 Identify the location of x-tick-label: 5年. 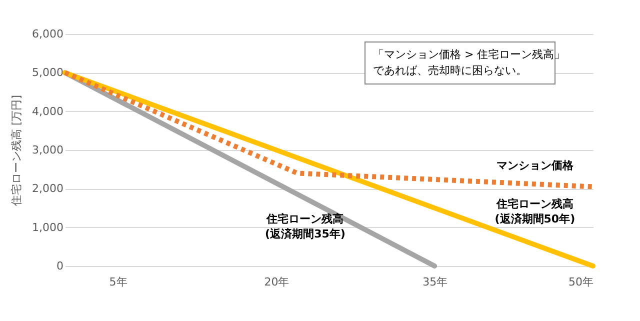
(118, 282).